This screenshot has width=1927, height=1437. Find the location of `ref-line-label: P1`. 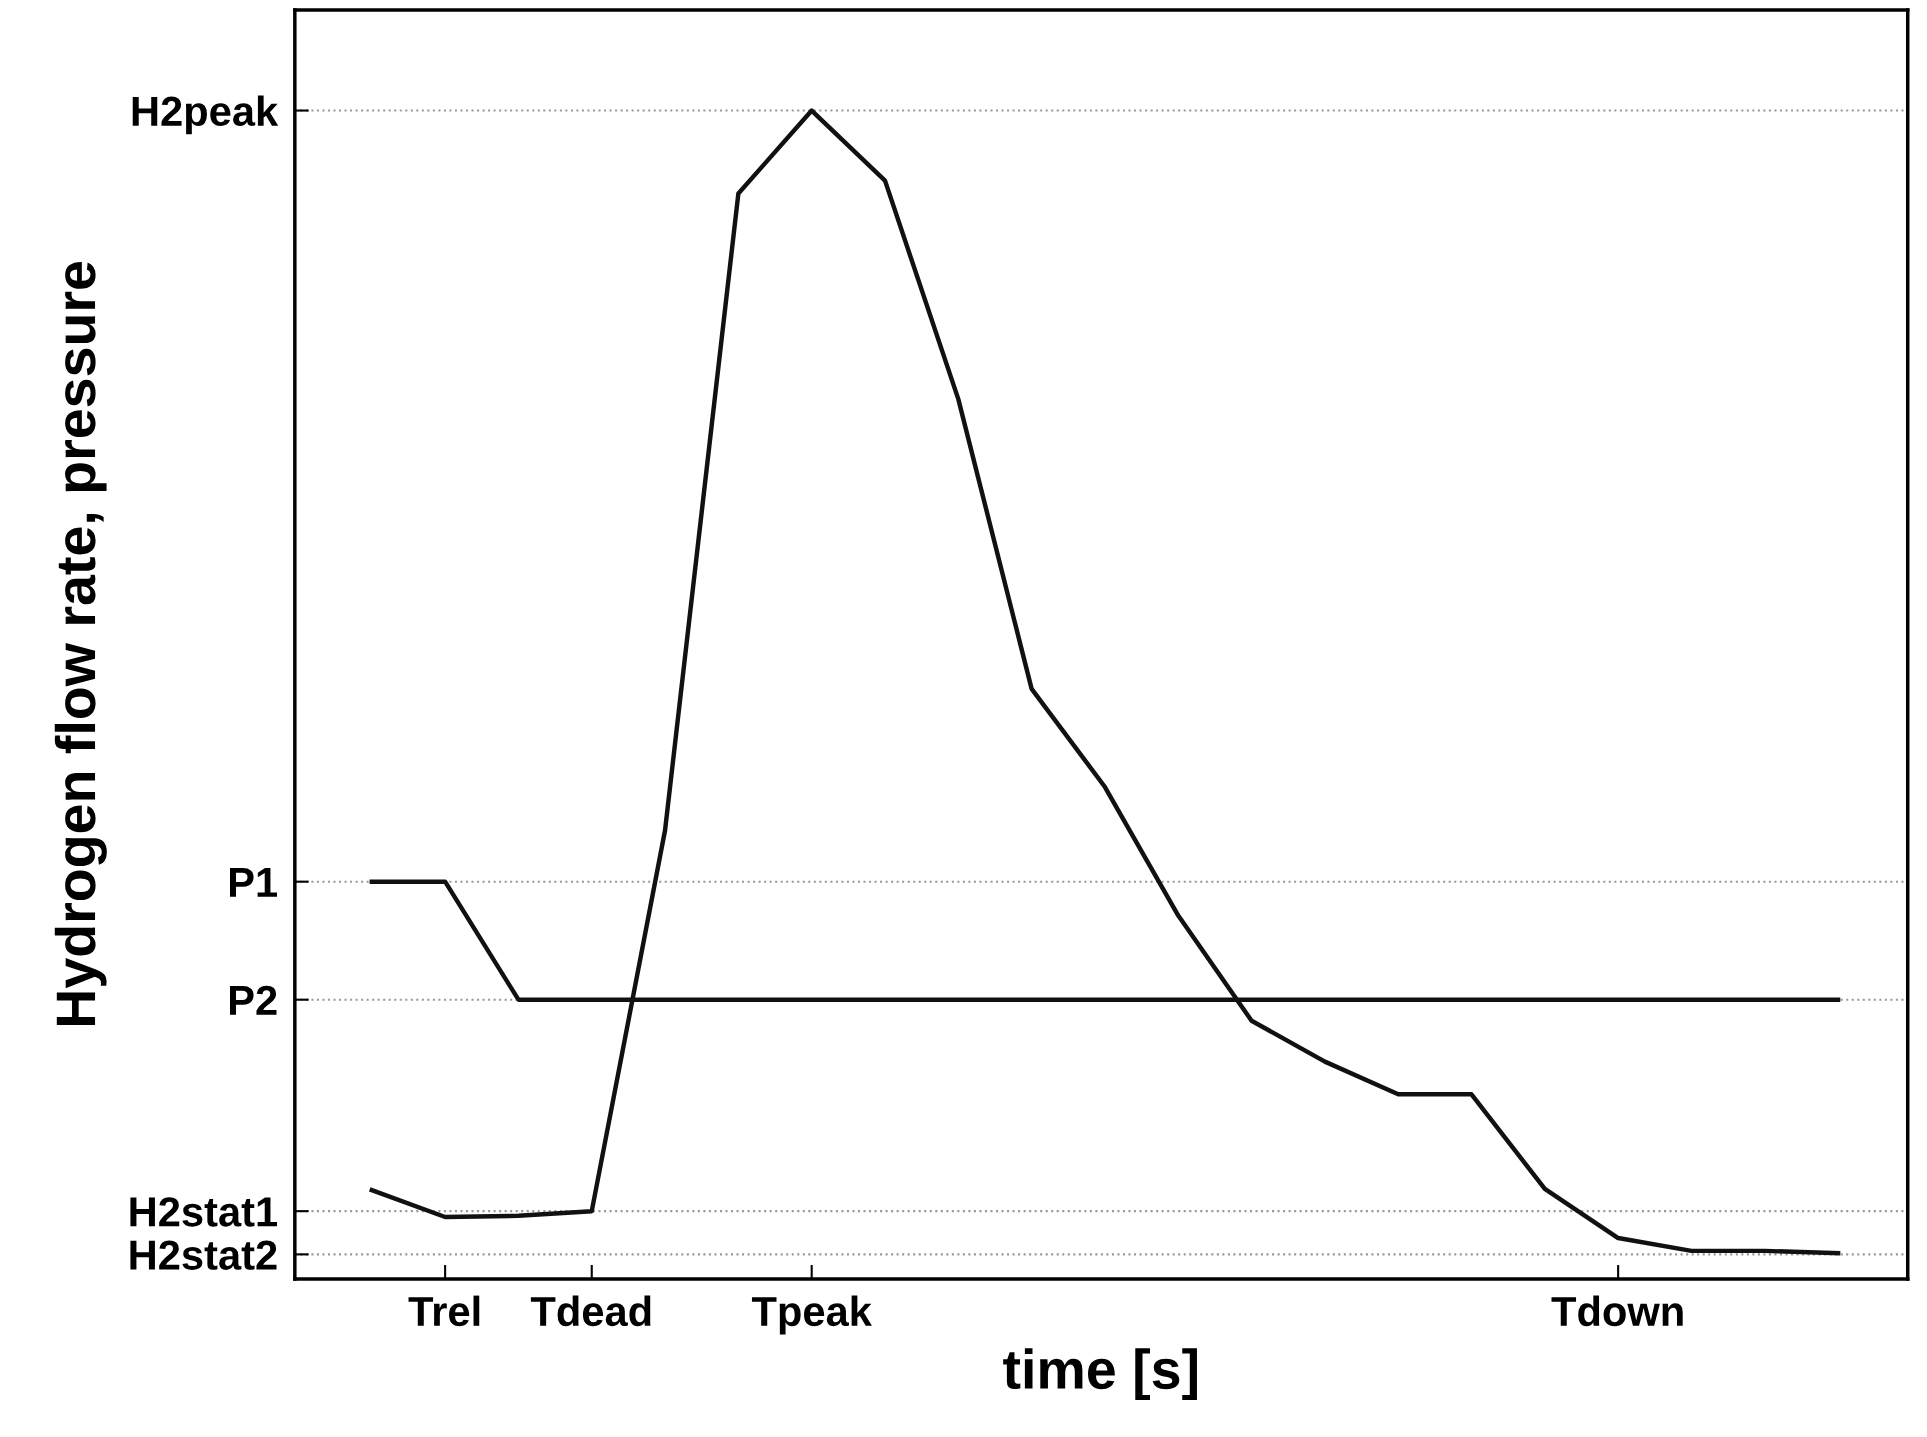

ref-line-label: P1 is located at coordinates (253, 882).